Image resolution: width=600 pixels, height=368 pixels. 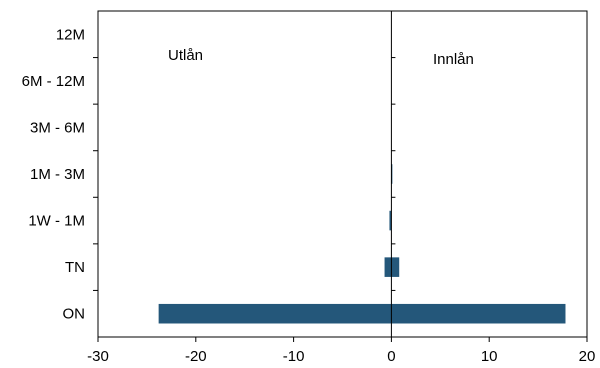 I want to click on y-category-label-5: TN, so click(x=75, y=267).